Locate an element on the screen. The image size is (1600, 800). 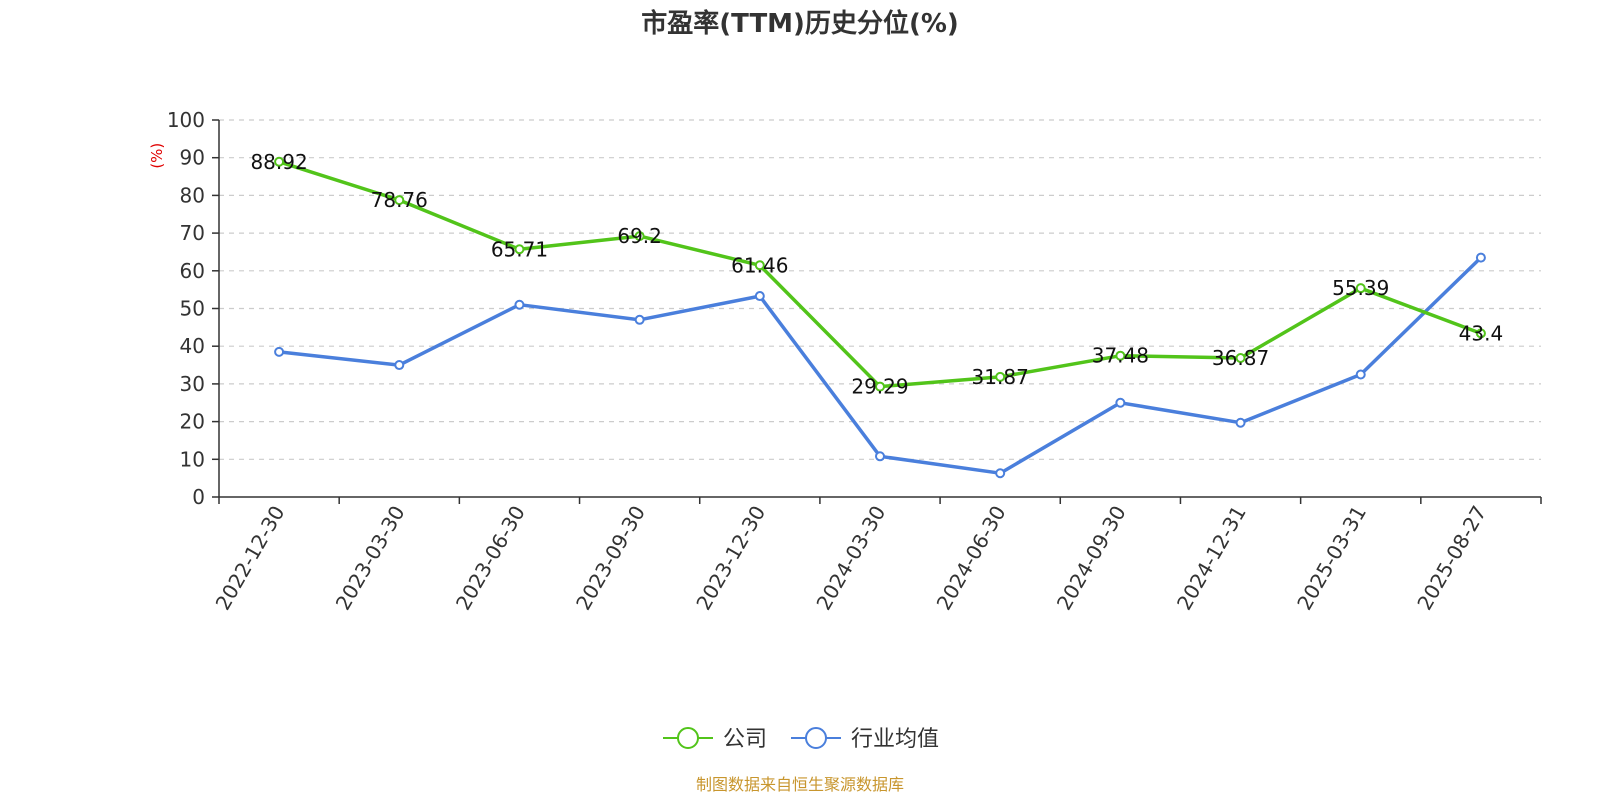
x-tick-label: 2023-06-30 is located at coordinates (490, 558).